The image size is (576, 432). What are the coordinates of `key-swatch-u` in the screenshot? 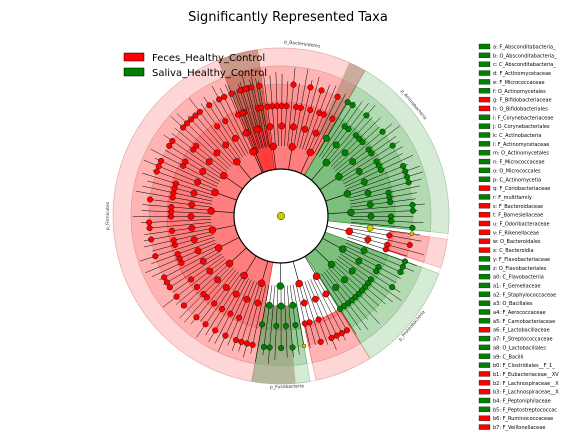 It's located at (484, 223).